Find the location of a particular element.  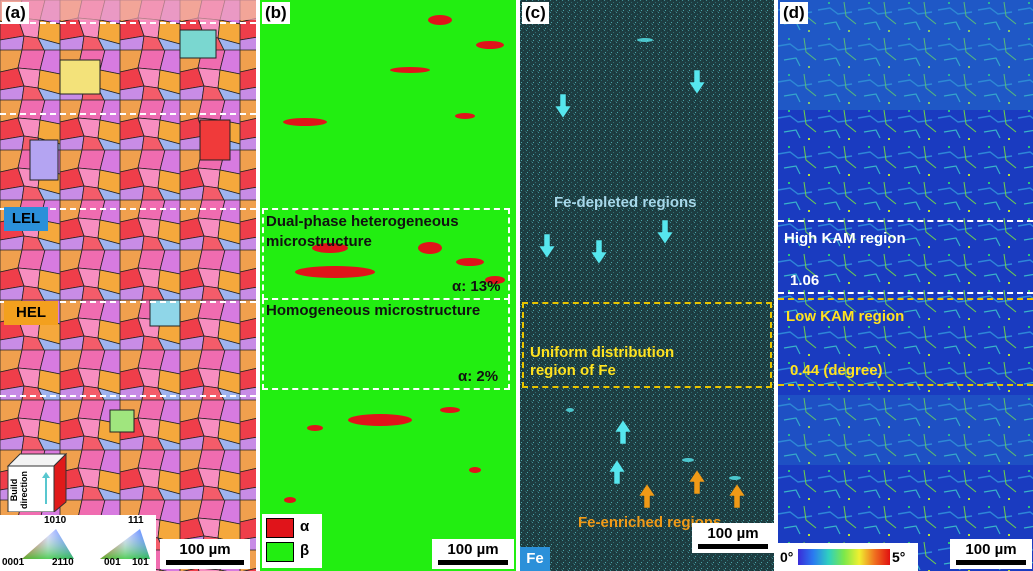

uniform-box is located at coordinates (647, 345).